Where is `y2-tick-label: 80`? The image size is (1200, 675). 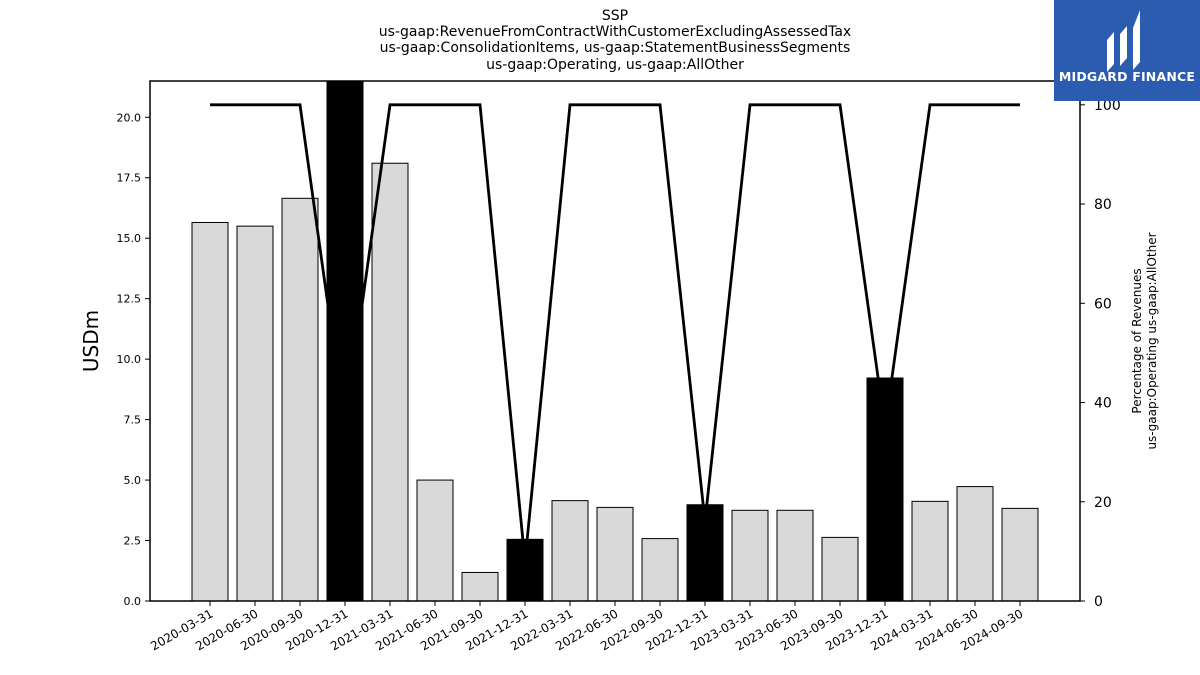
y2-tick-label: 80 is located at coordinates (1103, 205).